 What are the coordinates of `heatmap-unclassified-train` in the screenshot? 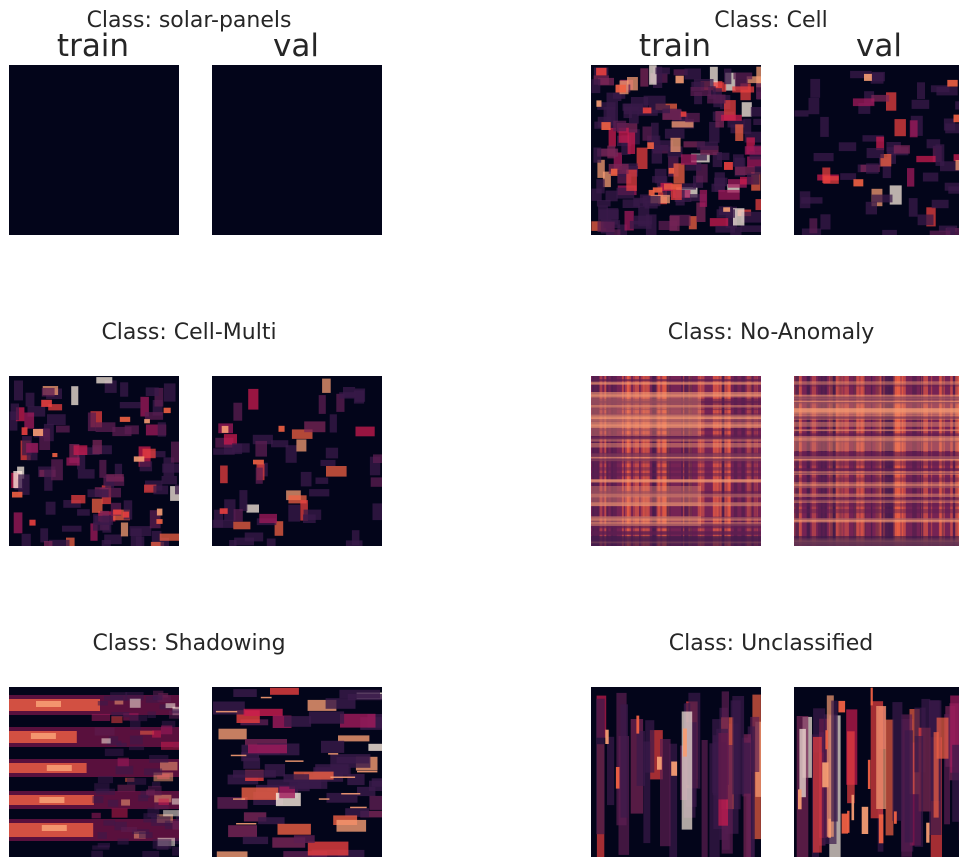 It's located at (676, 772).